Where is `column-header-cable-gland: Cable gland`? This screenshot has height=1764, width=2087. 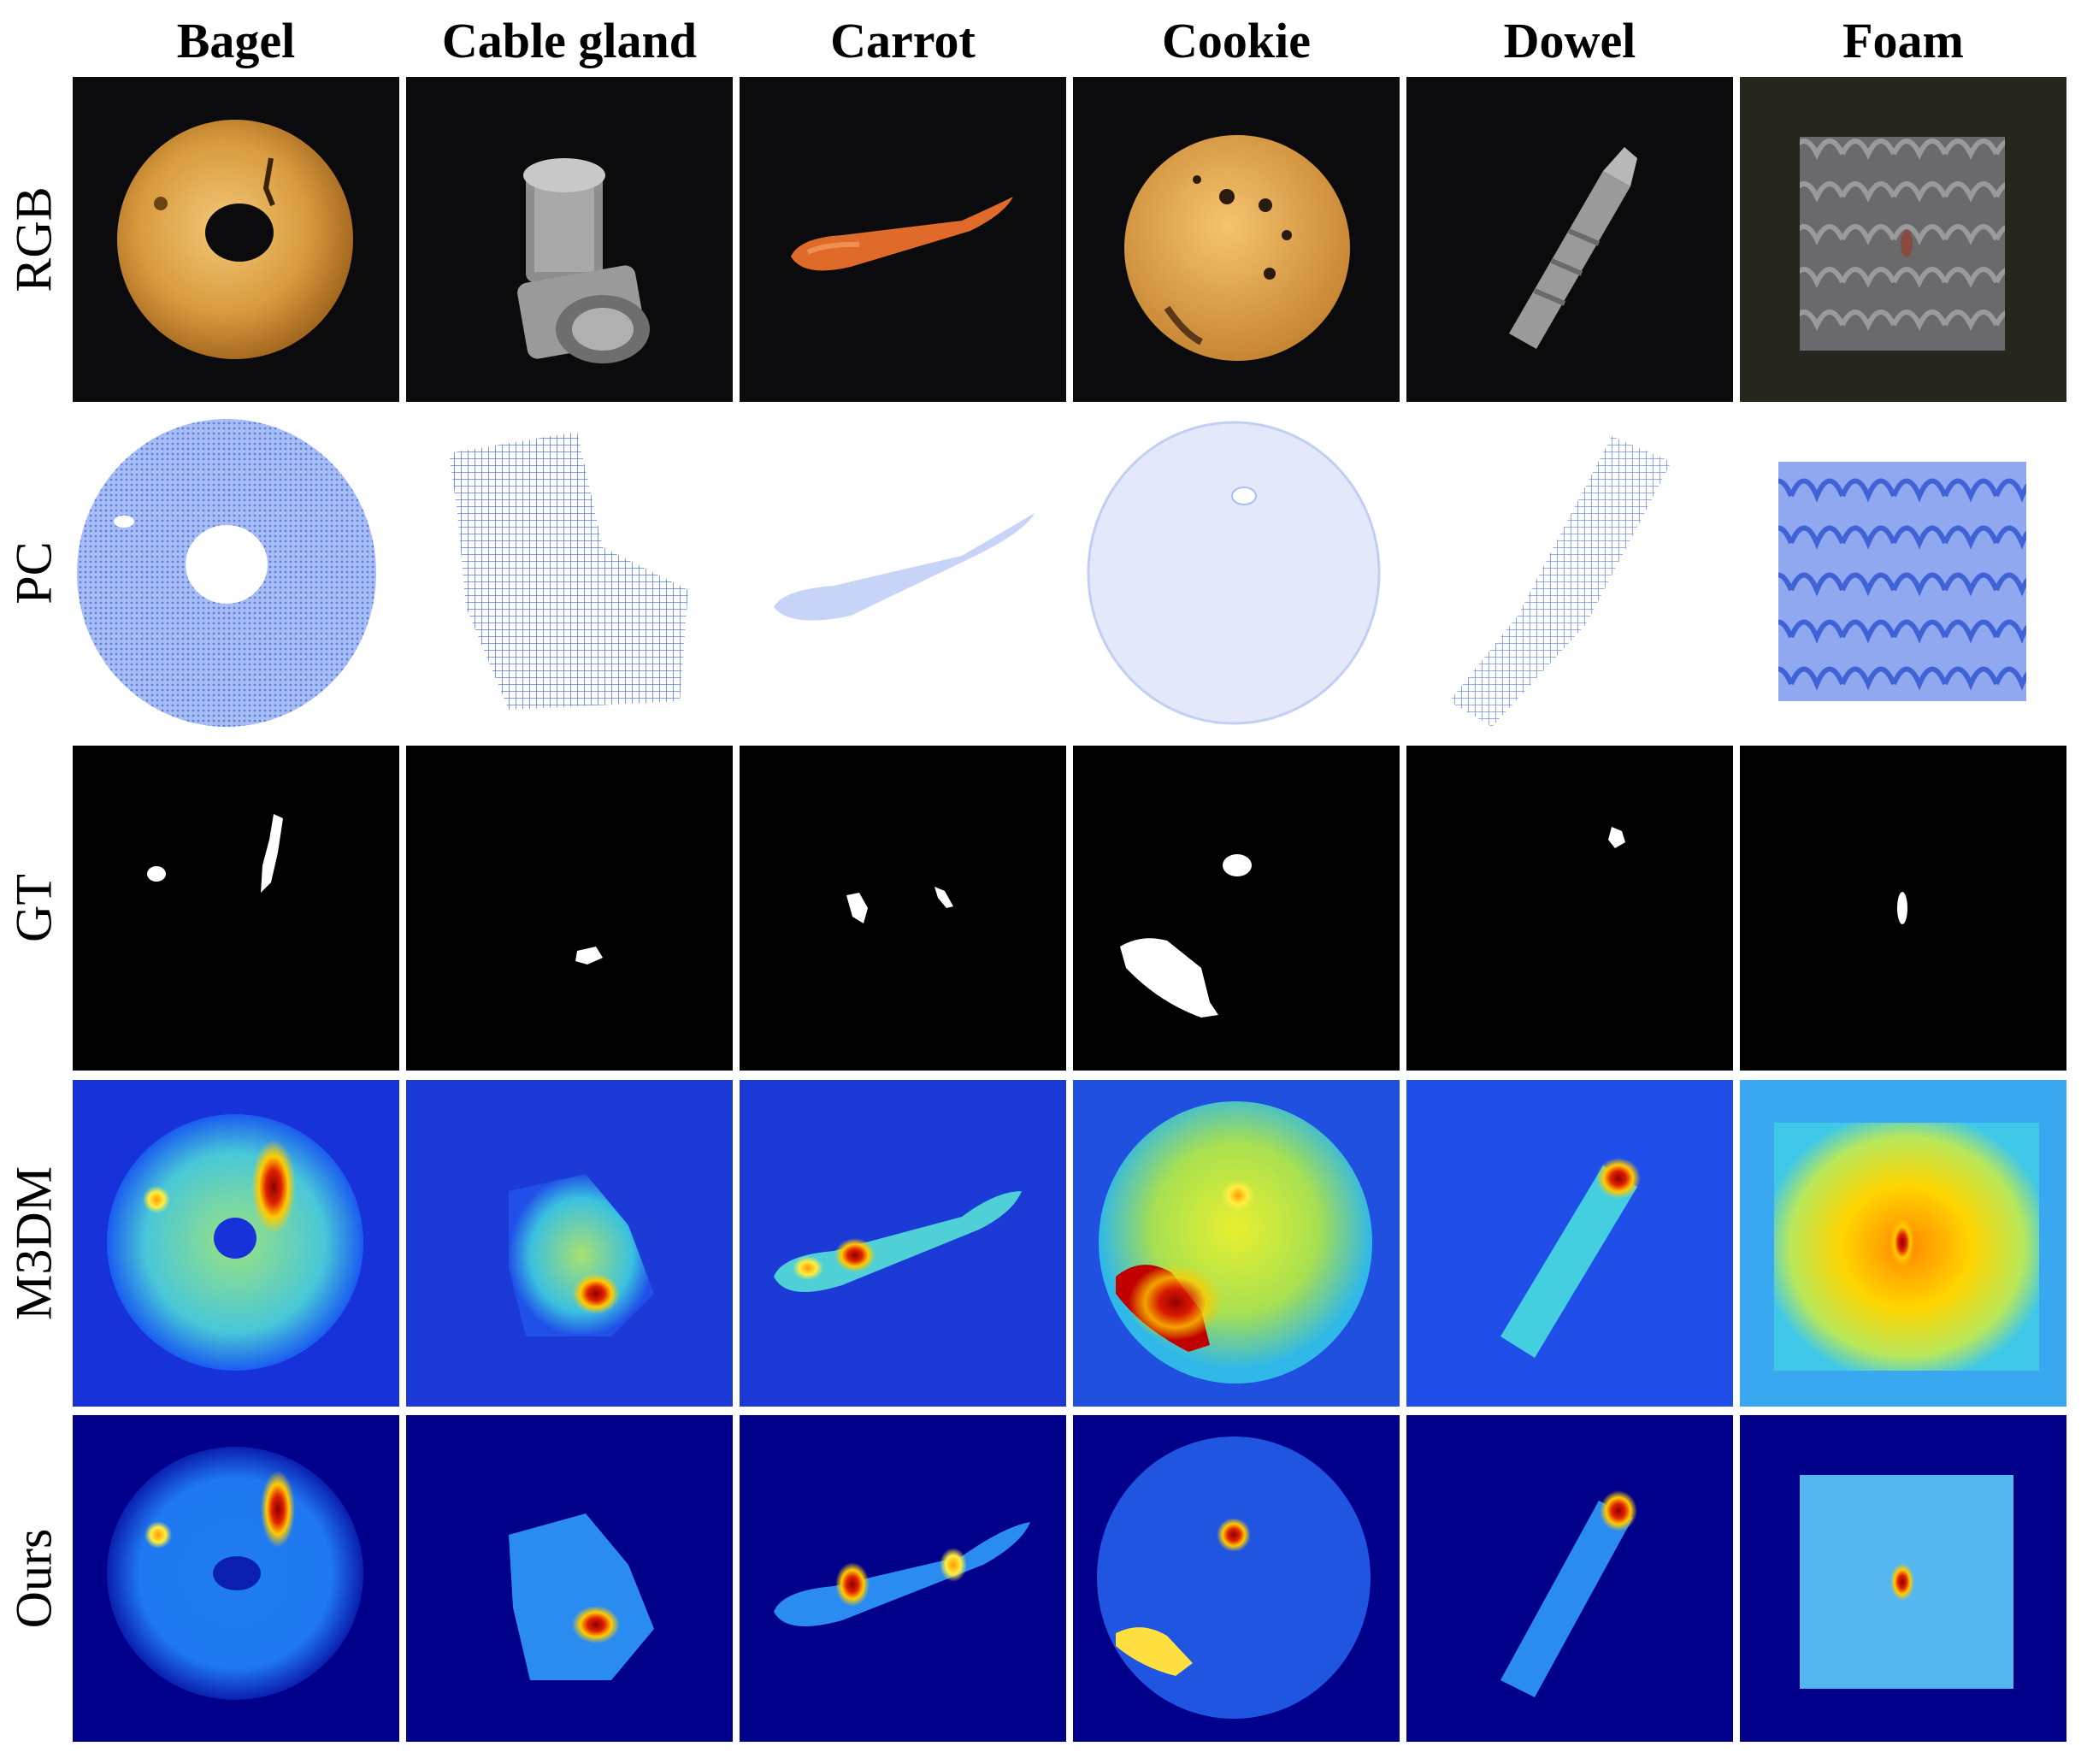
column-header-cable-gland: Cable gland is located at coordinates (570, 40).